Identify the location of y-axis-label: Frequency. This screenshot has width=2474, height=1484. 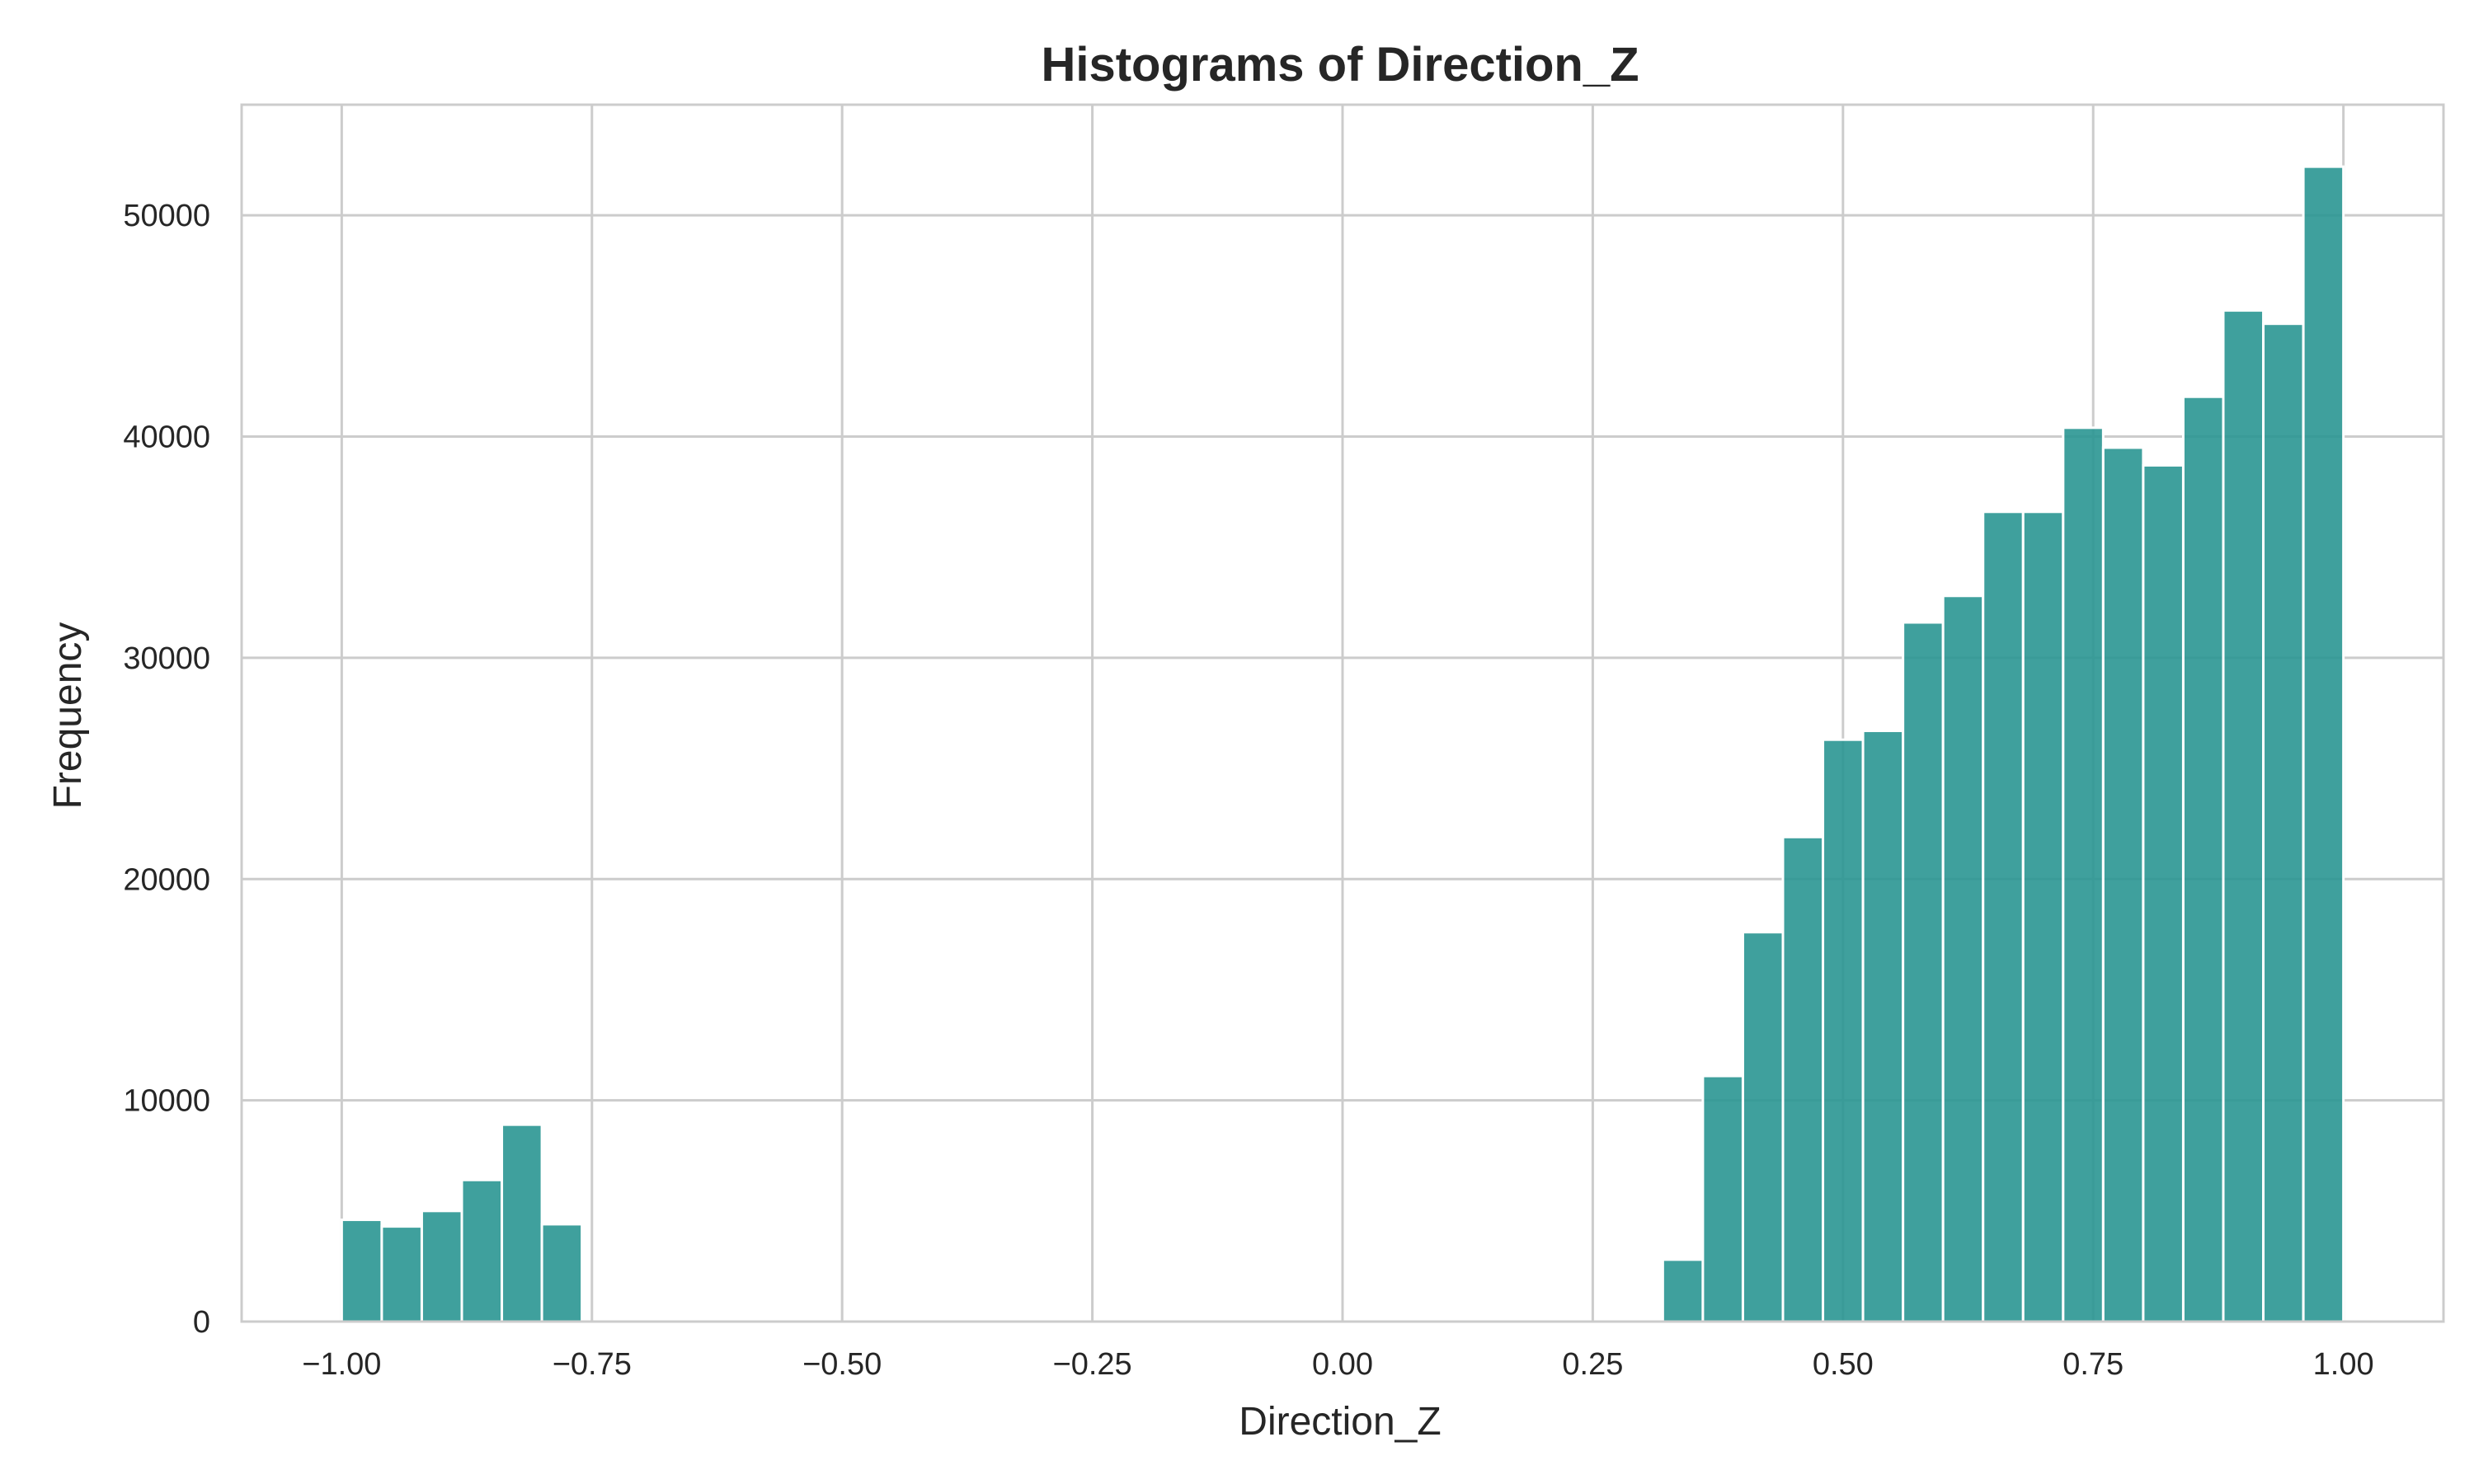
(68, 716).